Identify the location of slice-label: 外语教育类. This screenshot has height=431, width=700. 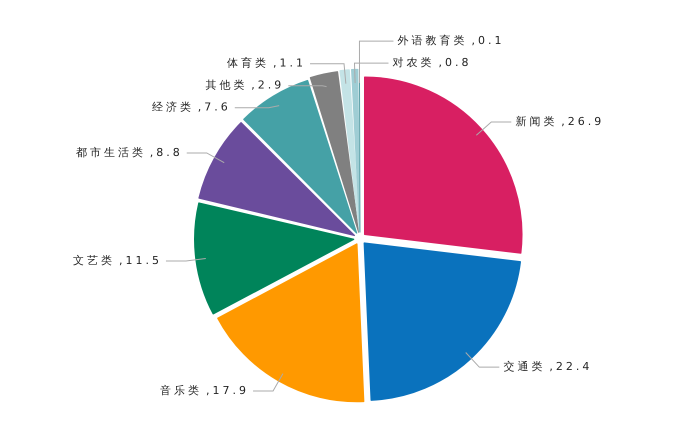
(432, 40).